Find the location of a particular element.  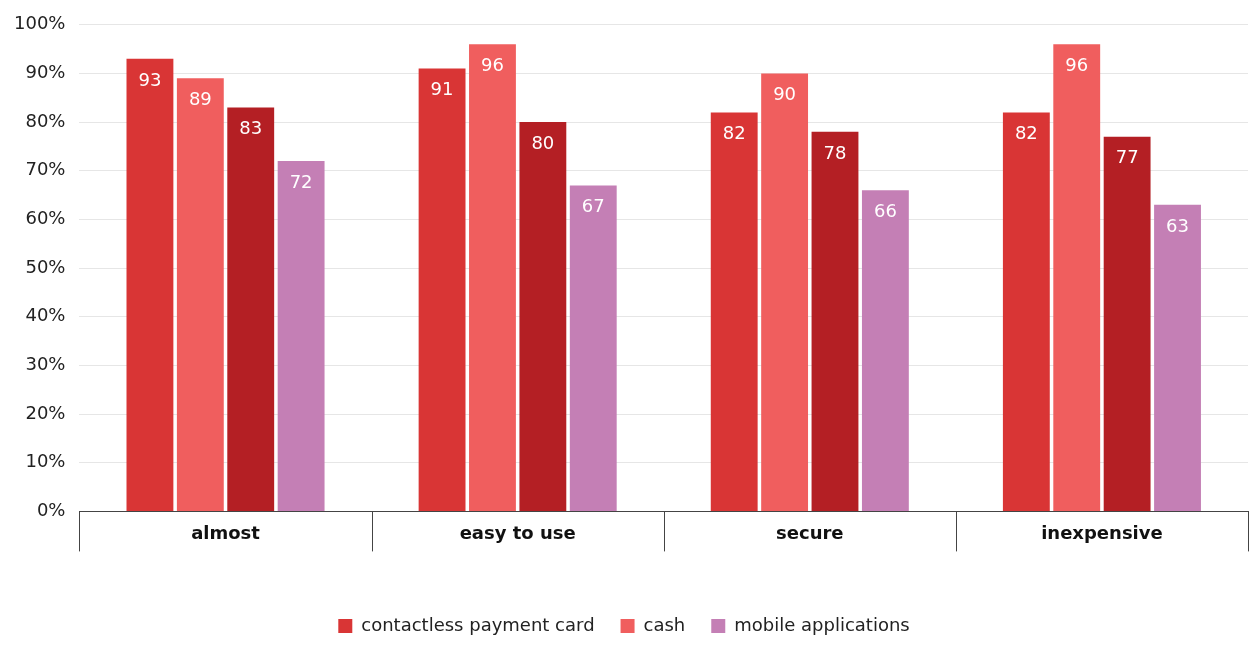

data-label: 72 is located at coordinates (301, 181).